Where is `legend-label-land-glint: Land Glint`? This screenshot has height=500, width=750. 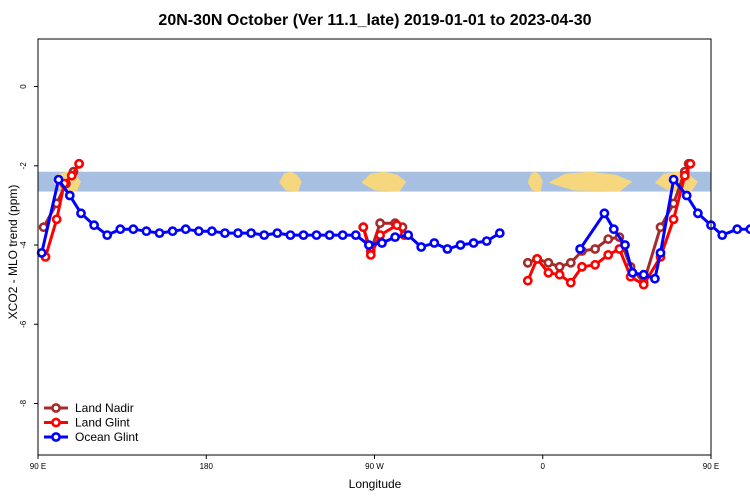 legend-label-land-glint: Land Glint is located at coordinates (102, 423).